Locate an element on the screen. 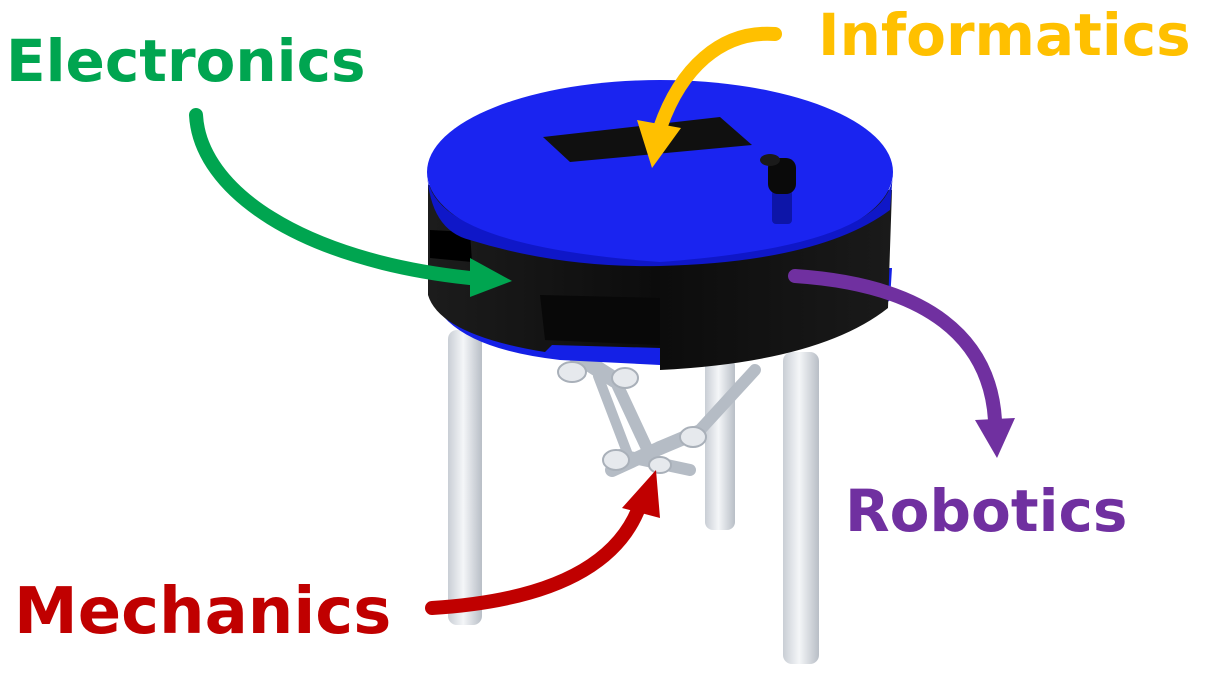 The height and width of the screenshot is (675, 1214). label-informatics: Informatics is located at coordinates (1004, 35).